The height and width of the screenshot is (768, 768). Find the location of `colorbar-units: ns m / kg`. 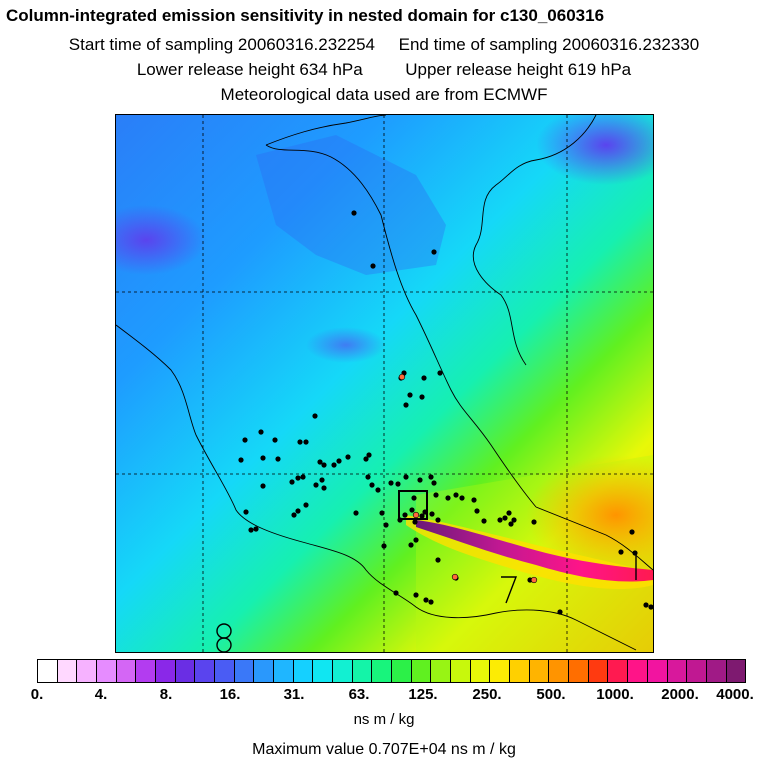

colorbar-units: ns m / kg is located at coordinates (384, 719).